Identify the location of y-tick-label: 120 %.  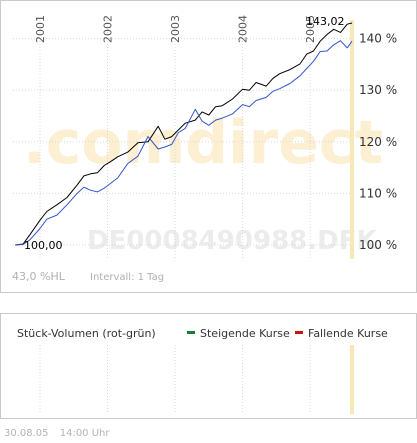
(378, 142).